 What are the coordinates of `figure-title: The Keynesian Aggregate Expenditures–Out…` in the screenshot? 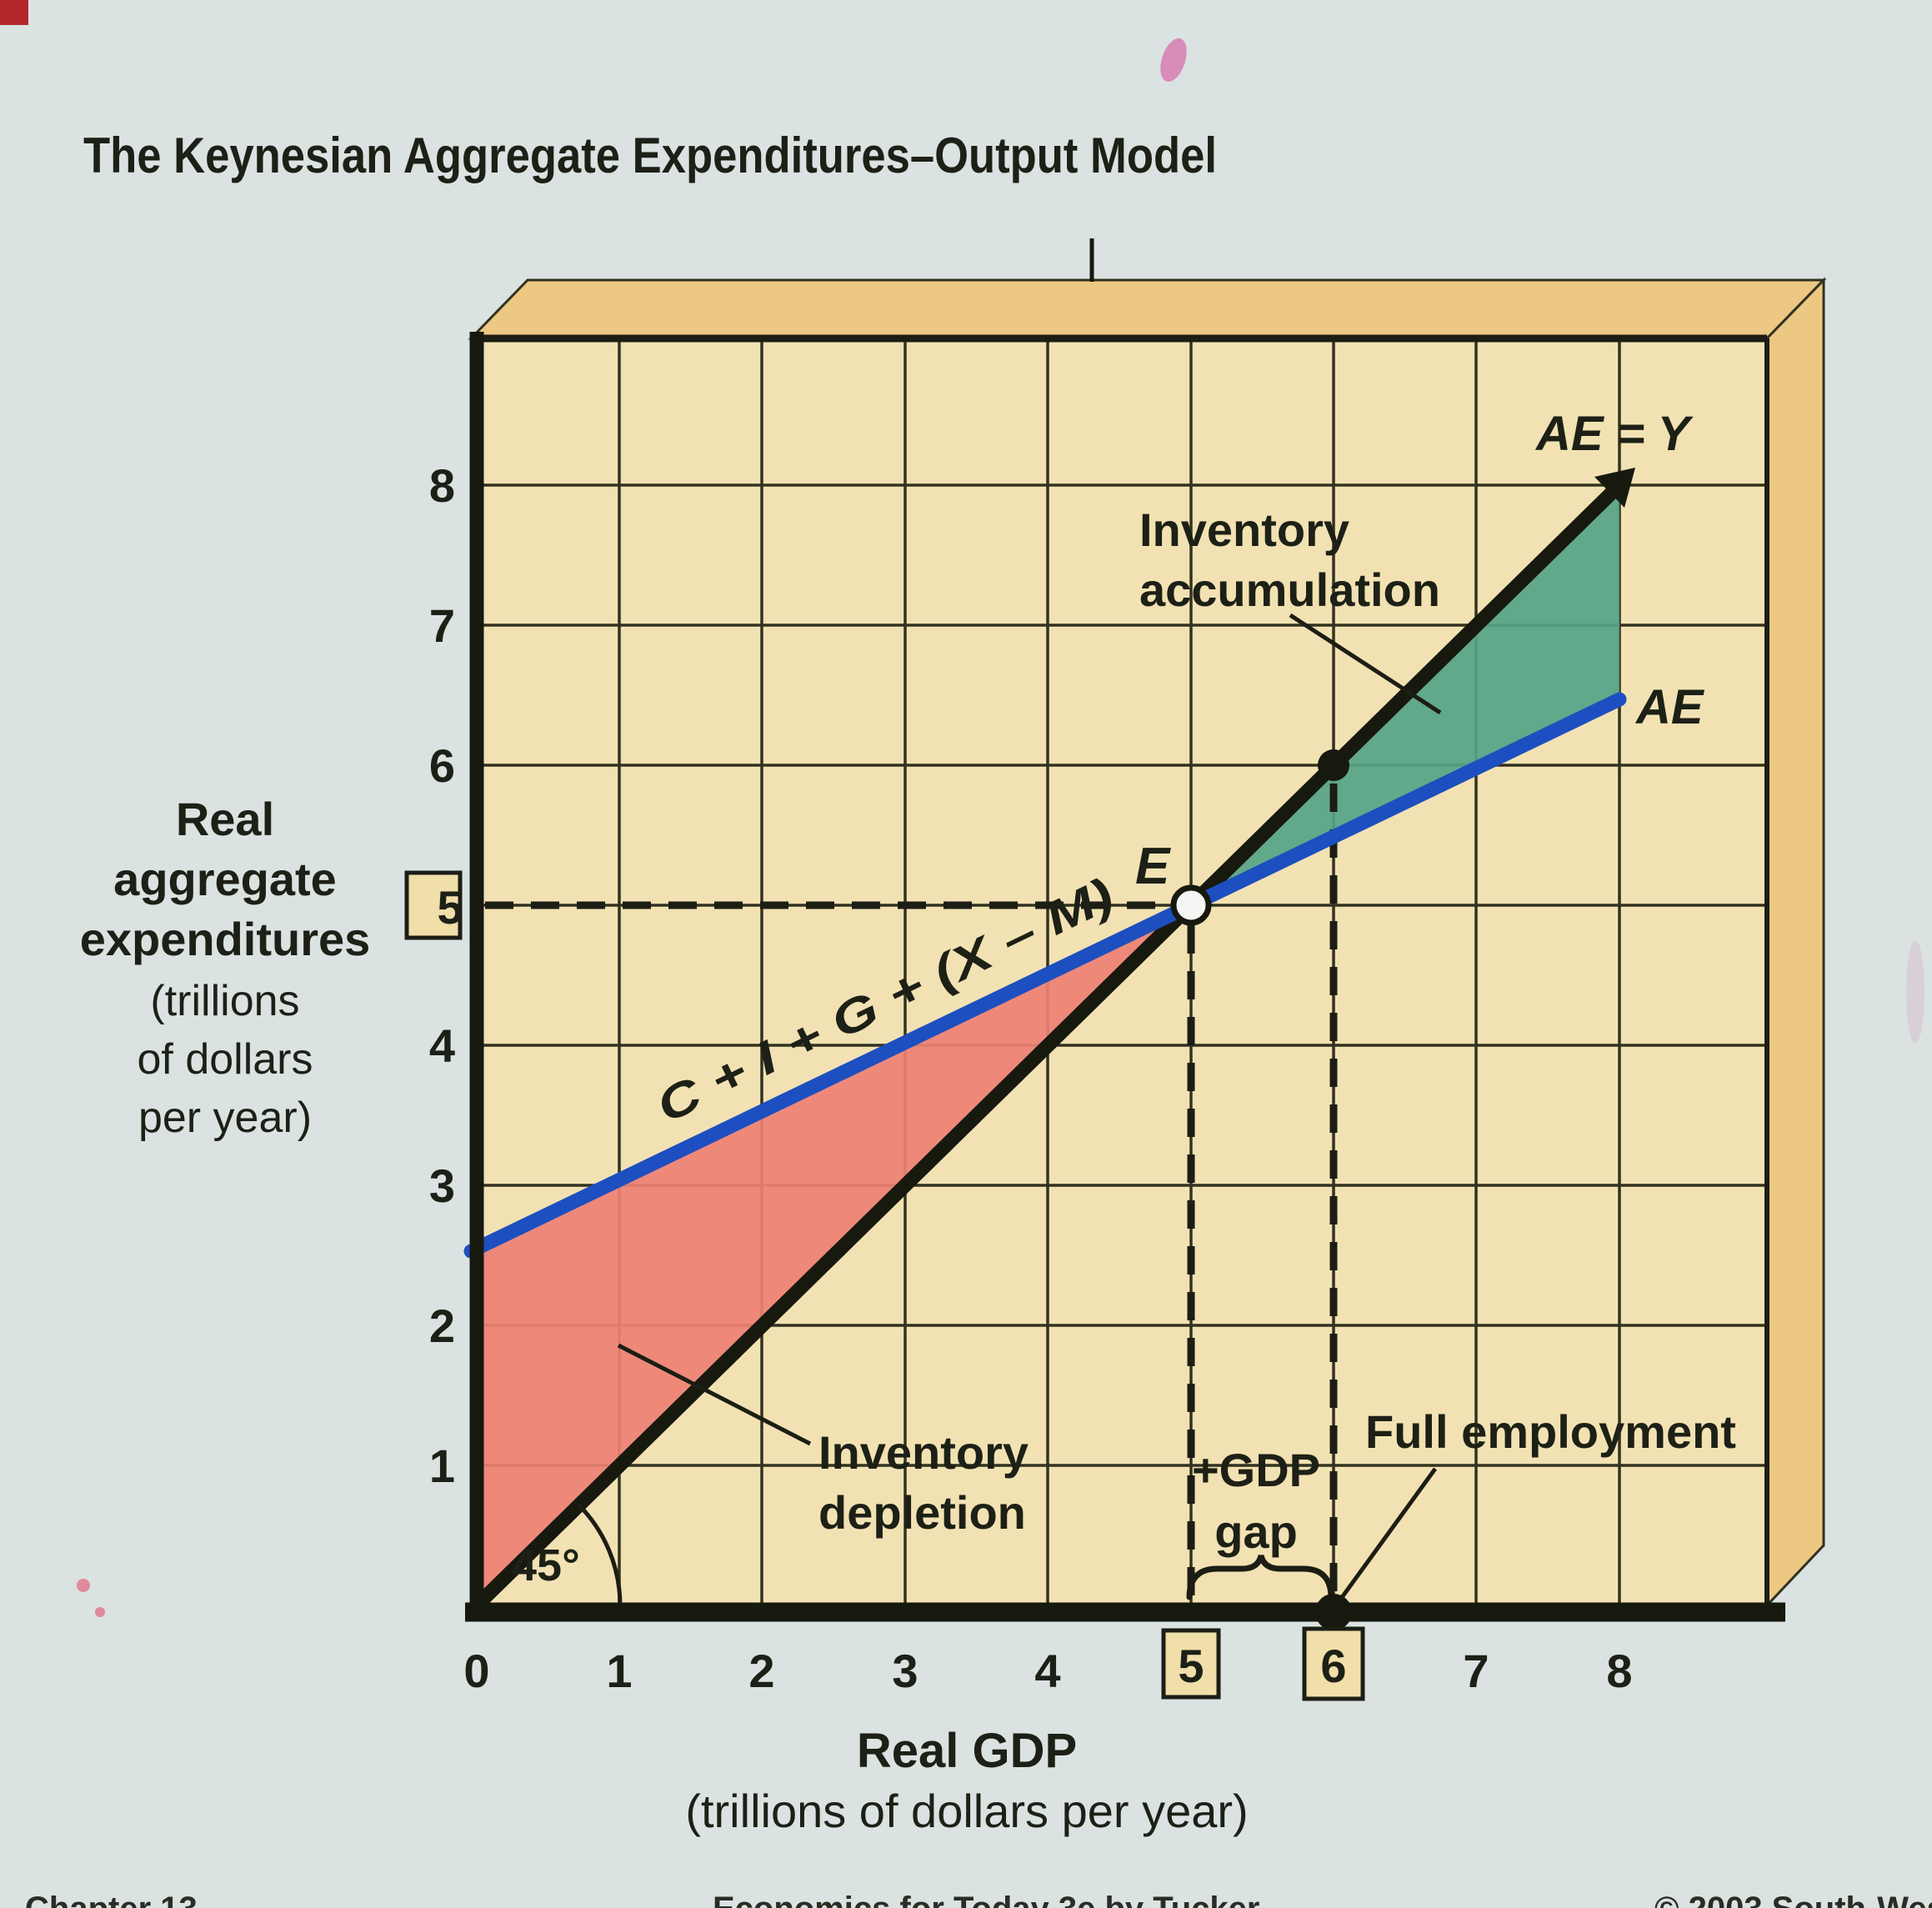 It's located at (650, 155).